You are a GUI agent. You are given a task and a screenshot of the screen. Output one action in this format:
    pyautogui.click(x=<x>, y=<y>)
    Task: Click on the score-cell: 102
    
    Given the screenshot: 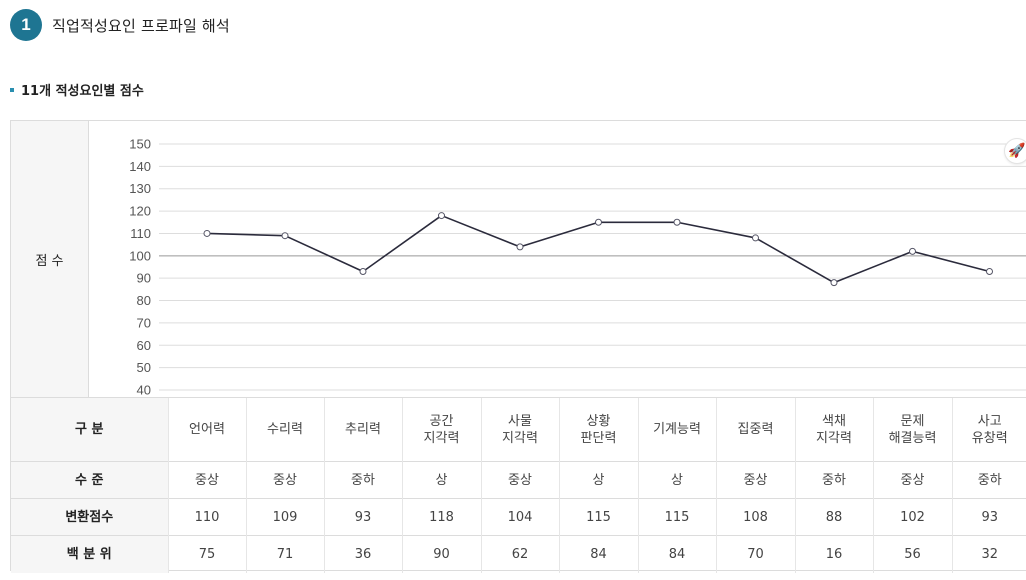 What is the action you would take?
    pyautogui.click(x=912, y=517)
    